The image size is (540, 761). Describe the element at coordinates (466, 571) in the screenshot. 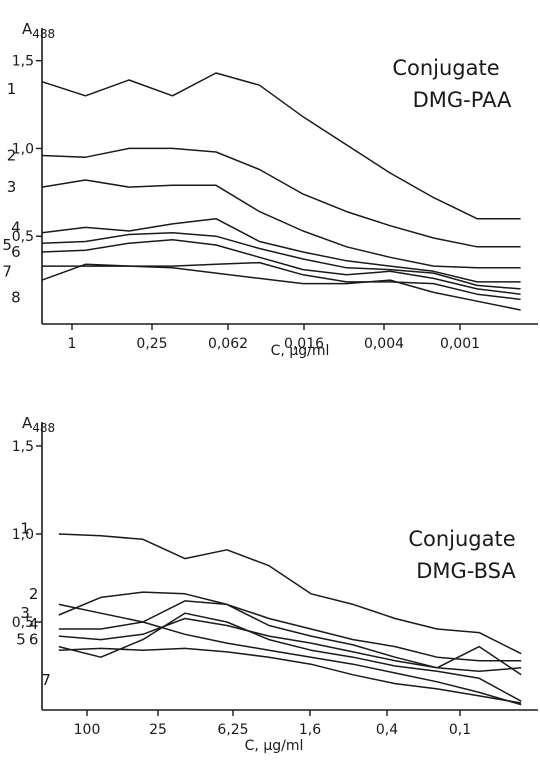

I see `chart-title-line-2: DMG-BSA` at that location.